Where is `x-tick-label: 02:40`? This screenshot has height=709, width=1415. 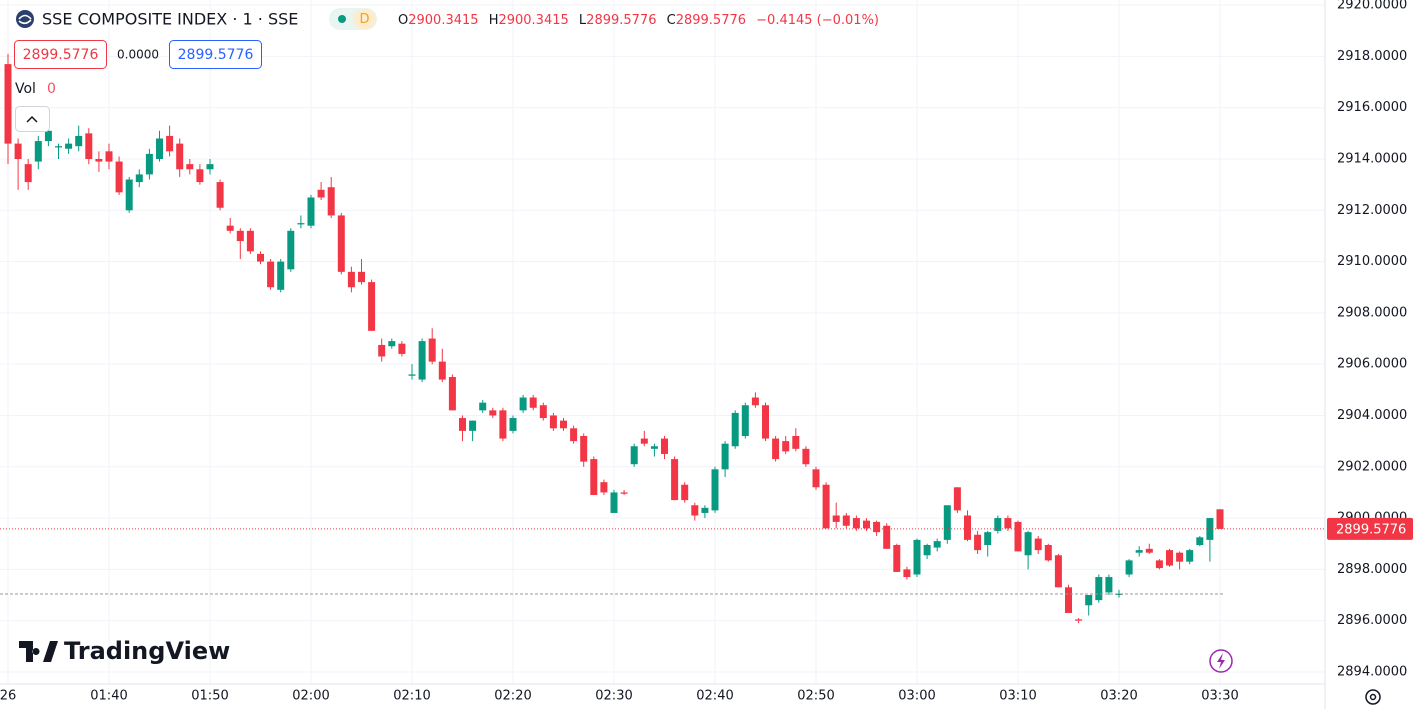
x-tick-label: 02:40 is located at coordinates (714, 696).